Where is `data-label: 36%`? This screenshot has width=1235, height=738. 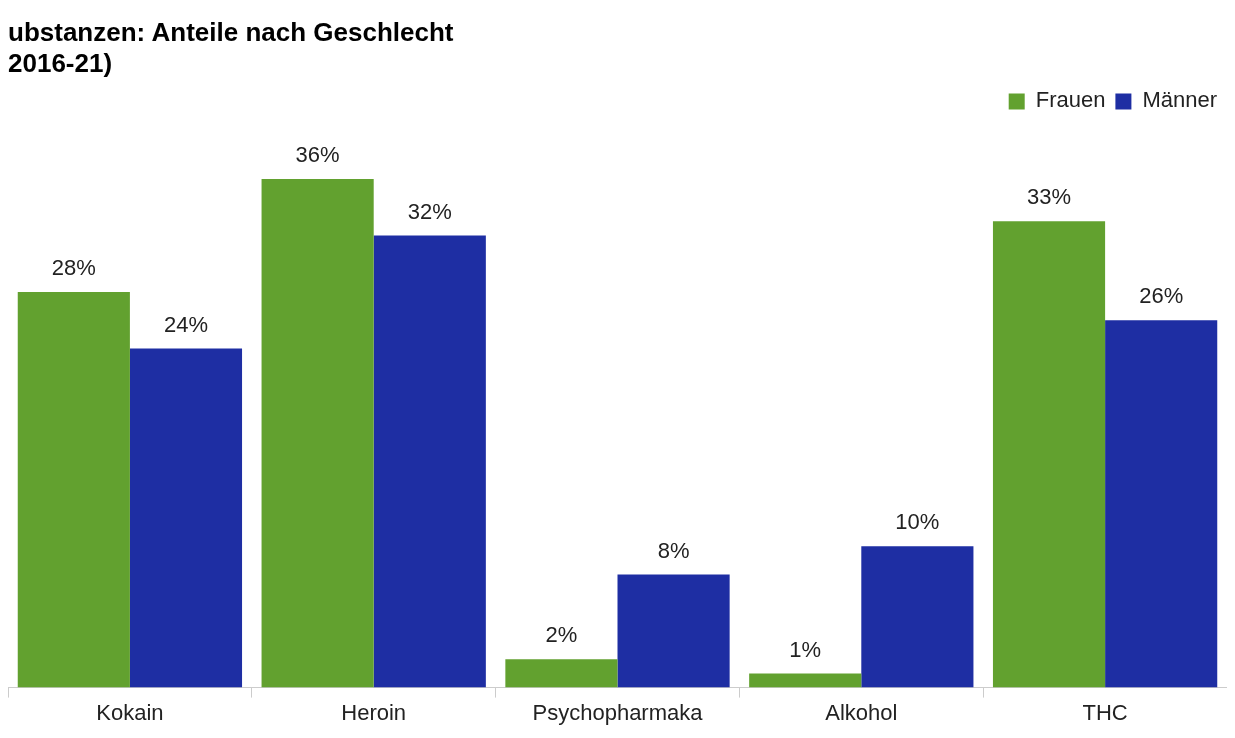 data-label: 36% is located at coordinates (317, 154).